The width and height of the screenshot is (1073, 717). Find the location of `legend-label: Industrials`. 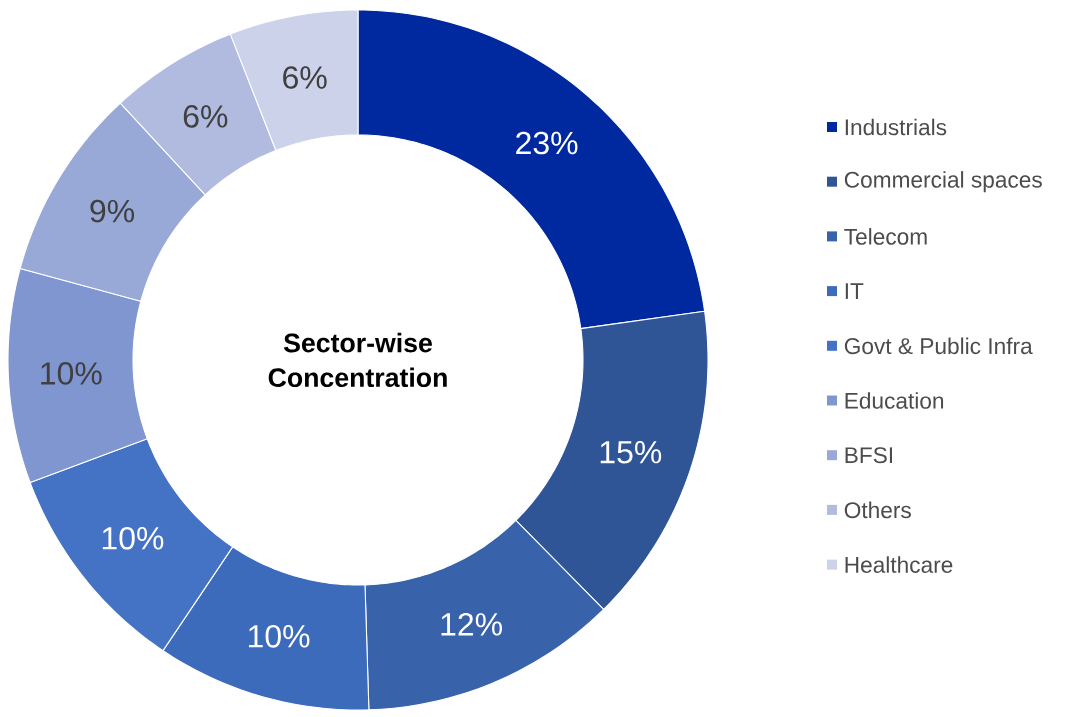

legend-label: Industrials is located at coordinates (896, 127).